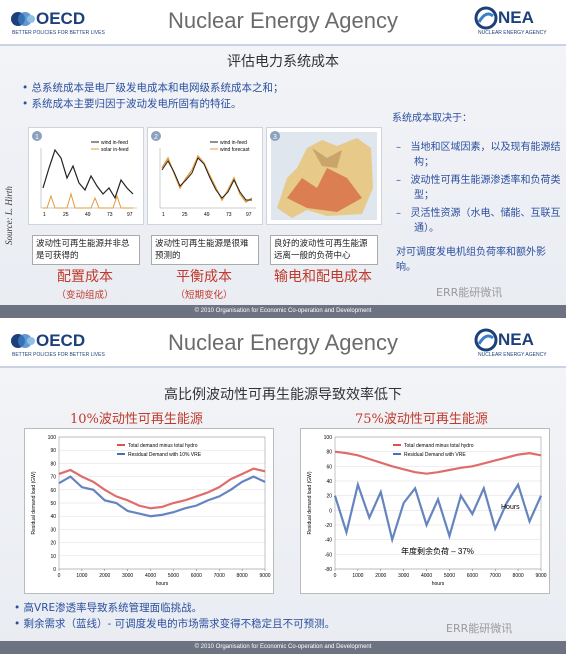 The width and height of the screenshot is (566, 654). What do you see at coordinates (37, 137) in the screenshot?
I see `panel-number: 1` at bounding box center [37, 137].